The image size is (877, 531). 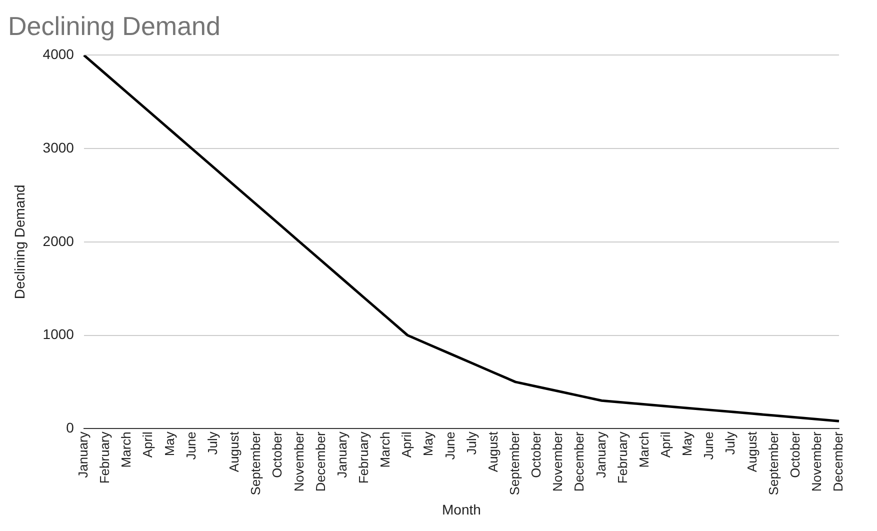 What do you see at coordinates (70, 427) in the screenshot?
I see `y-tick-label: 0` at bounding box center [70, 427].